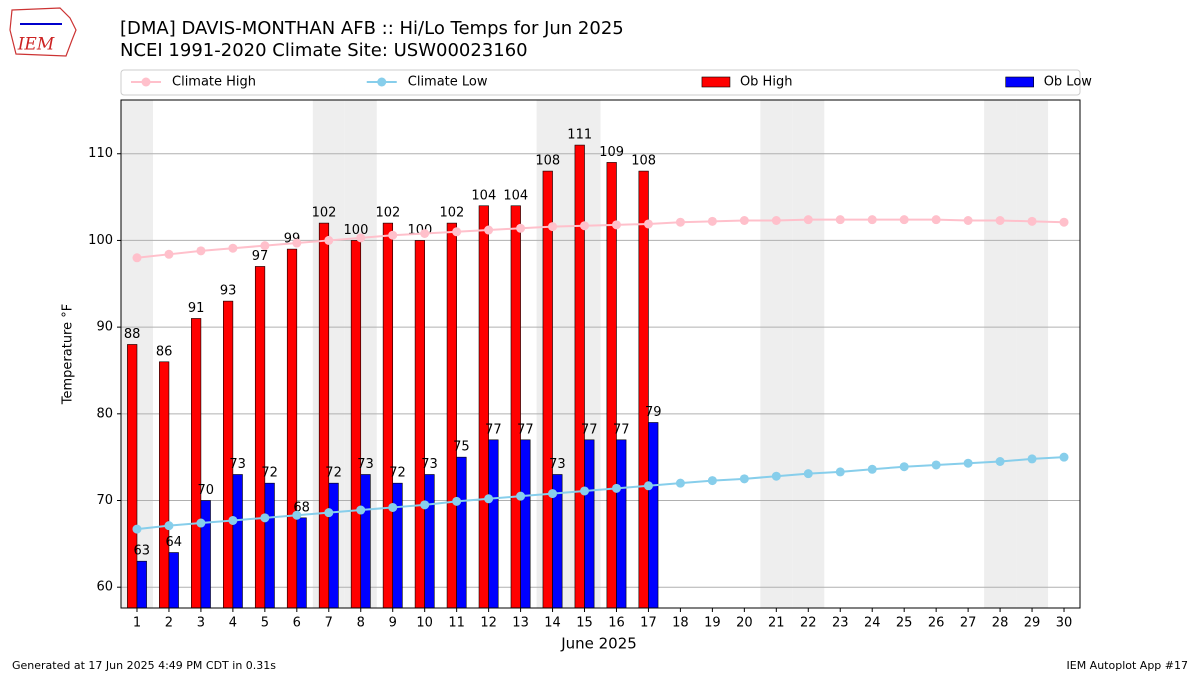  What do you see at coordinates (205, 490) in the screenshot?
I see `data-label: 70` at bounding box center [205, 490].